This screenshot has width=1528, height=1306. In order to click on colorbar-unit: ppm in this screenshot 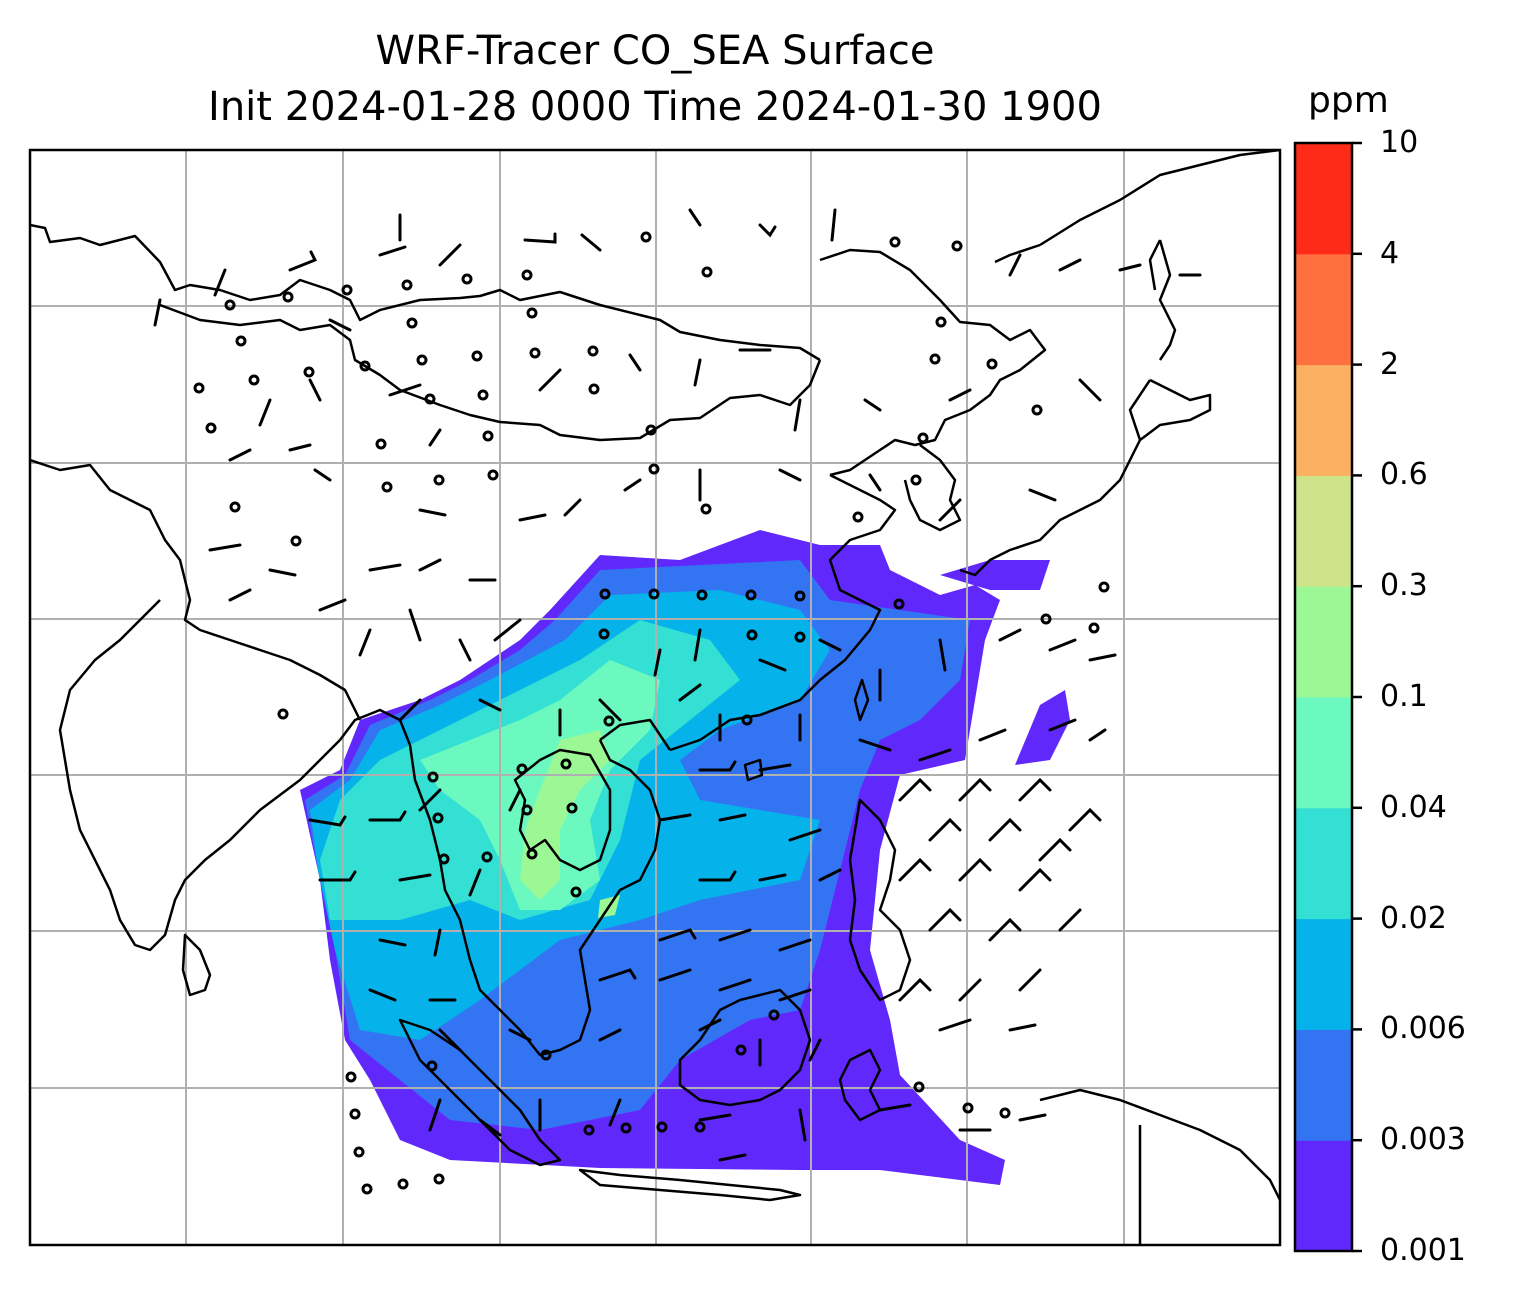, I will do `click(1348, 100)`.